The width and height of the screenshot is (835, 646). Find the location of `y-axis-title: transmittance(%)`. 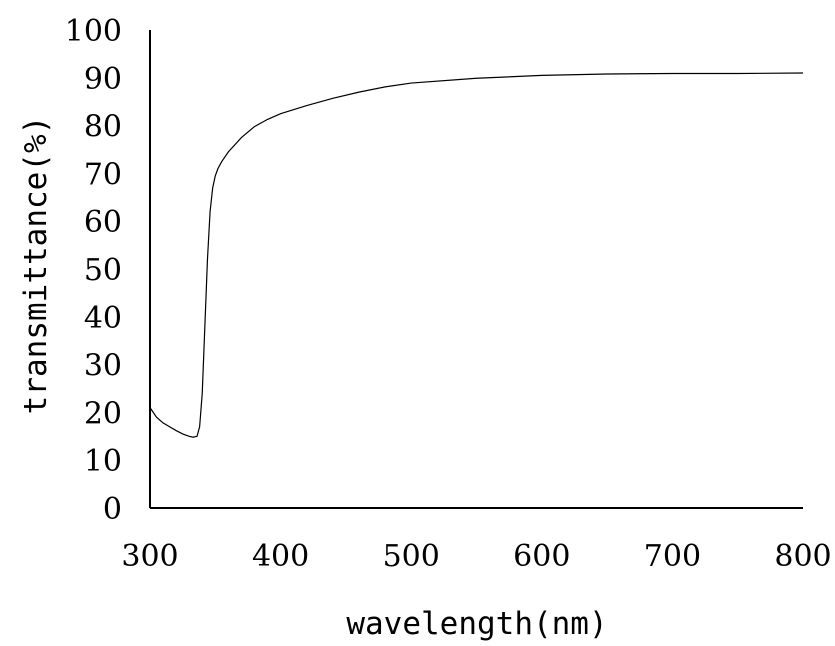

y-axis-title: transmittance(%) is located at coordinates (36, 265).